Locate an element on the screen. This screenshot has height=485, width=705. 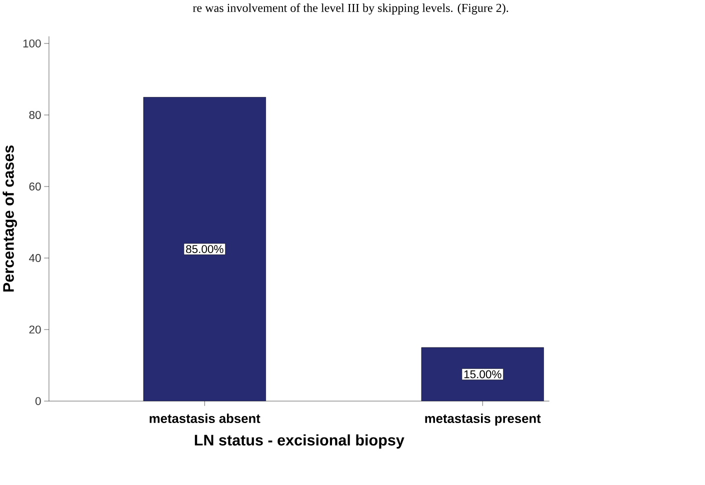
y-tick-label: 100 is located at coordinates (32, 43).